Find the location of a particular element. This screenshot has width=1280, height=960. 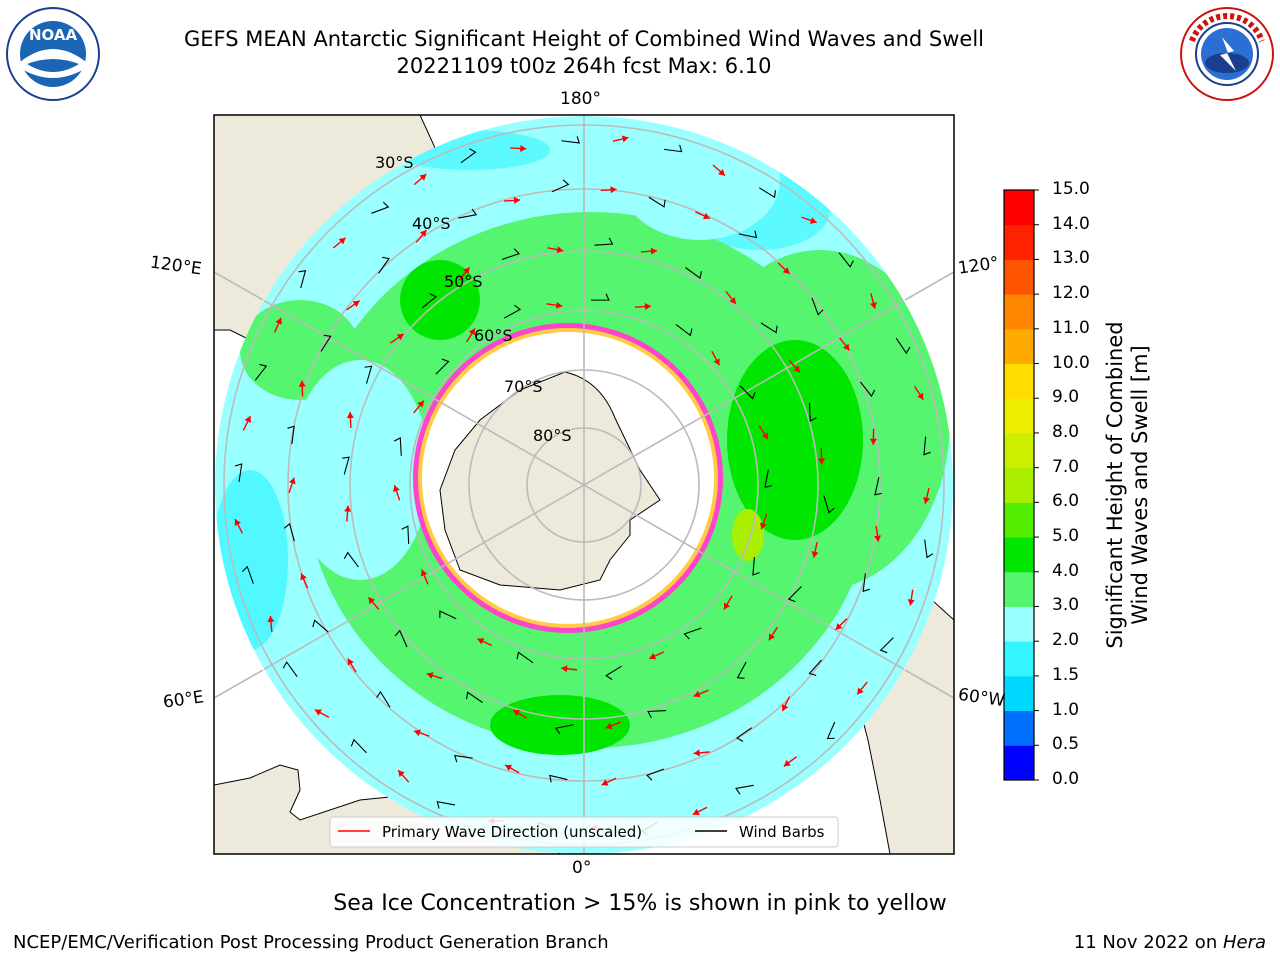

lat-label-70s: 70°S is located at coordinates (523, 386).